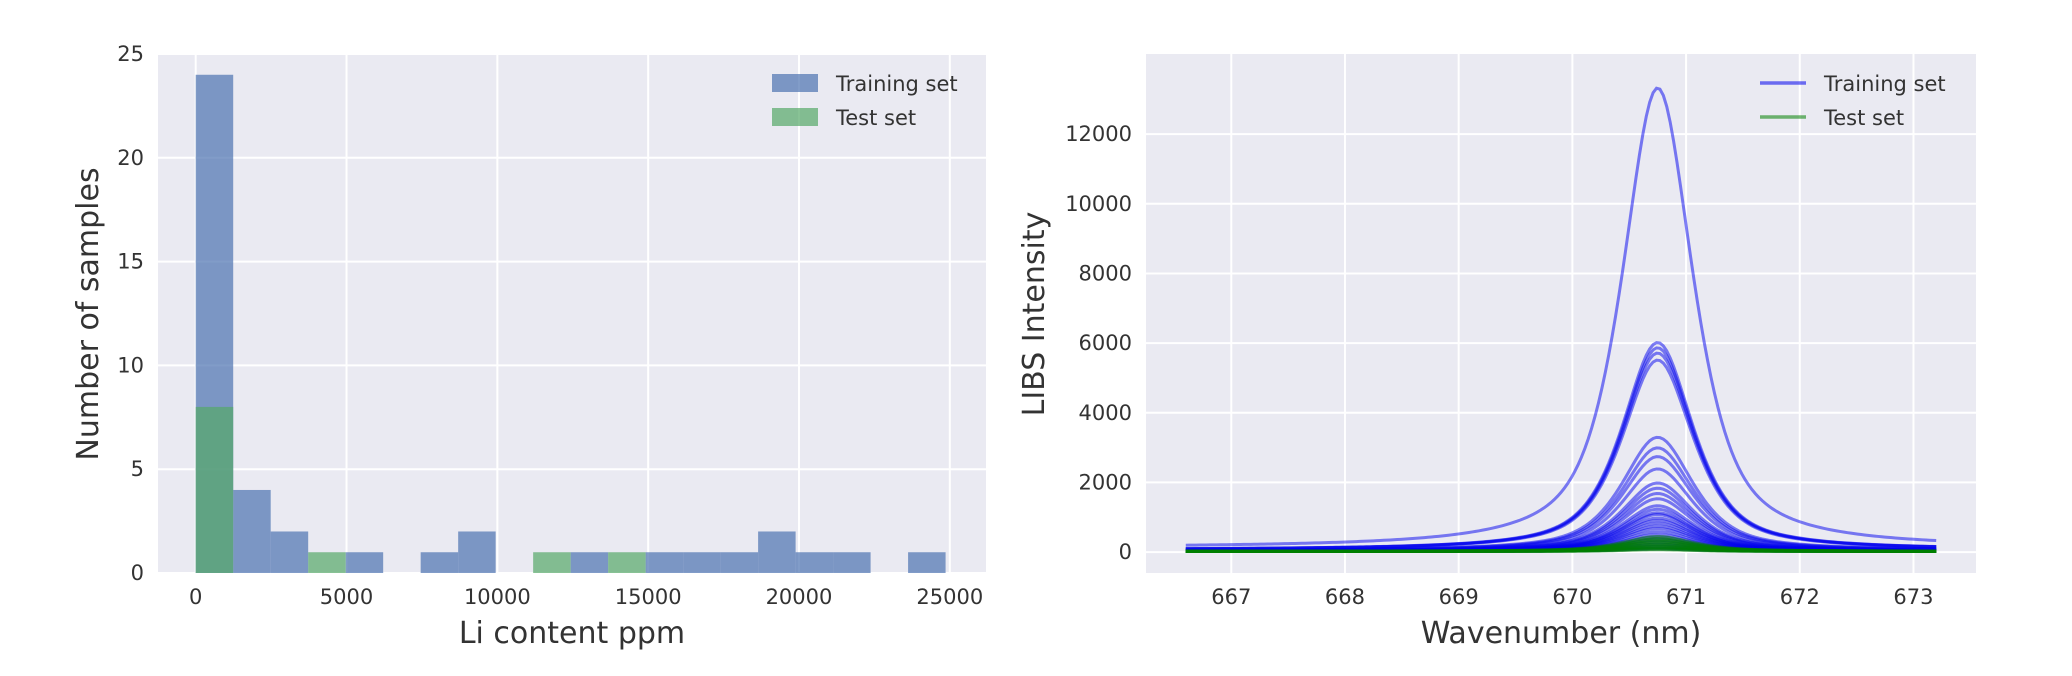 Image resolution: width=2072 pixels, height=676 pixels. Describe the element at coordinates (1561, 633) in the screenshot. I see `spectra-x-axis-label: Wavenumber (nm)` at that location.